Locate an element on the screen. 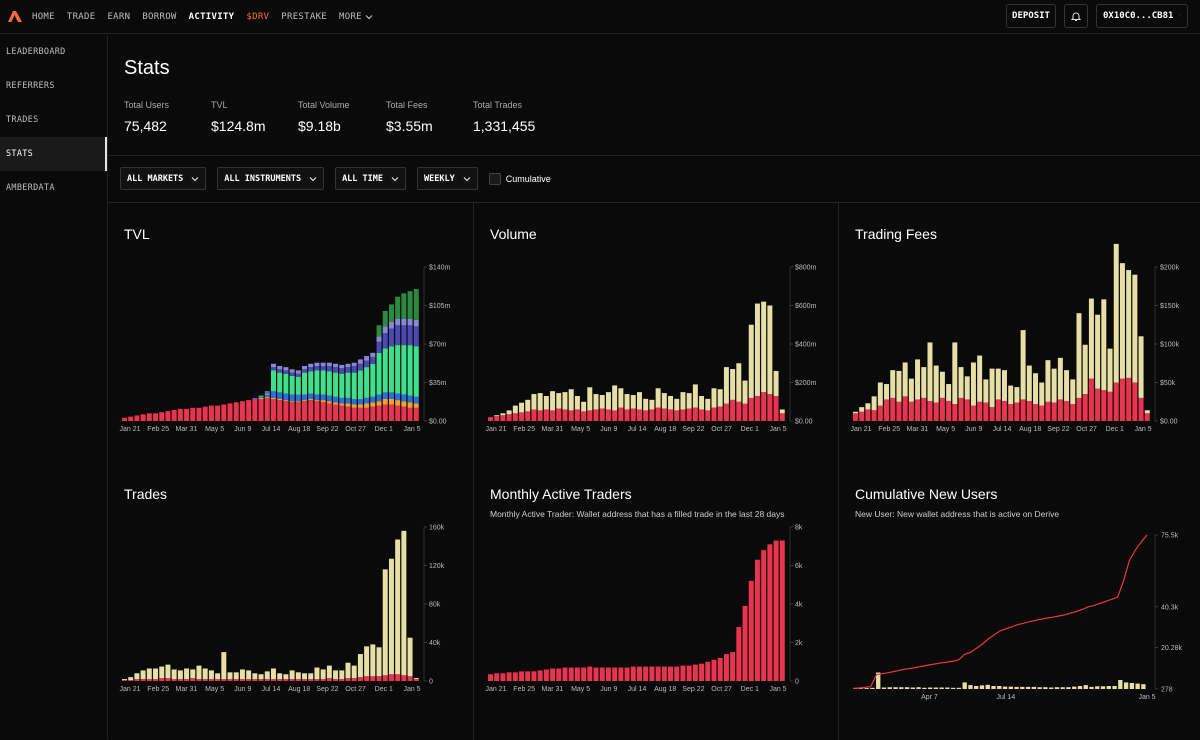  chevron-down-icon is located at coordinates (467, 178).